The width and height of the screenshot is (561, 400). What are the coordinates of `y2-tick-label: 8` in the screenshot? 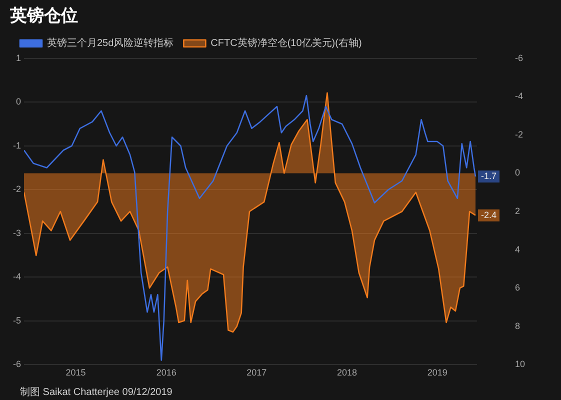 It's located at (517, 325).